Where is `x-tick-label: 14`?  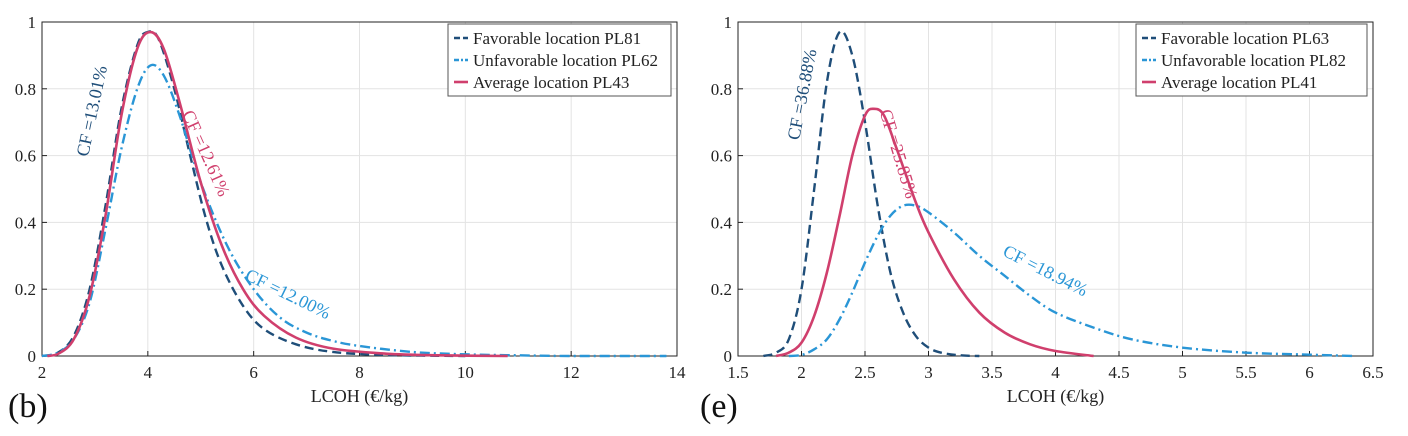
x-tick-label: 14 is located at coordinates (678, 372).